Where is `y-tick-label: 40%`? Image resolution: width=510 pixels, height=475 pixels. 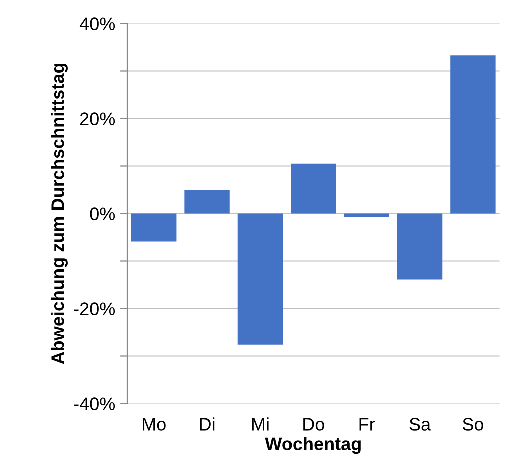 y-tick-label: 40% is located at coordinates (98, 24).